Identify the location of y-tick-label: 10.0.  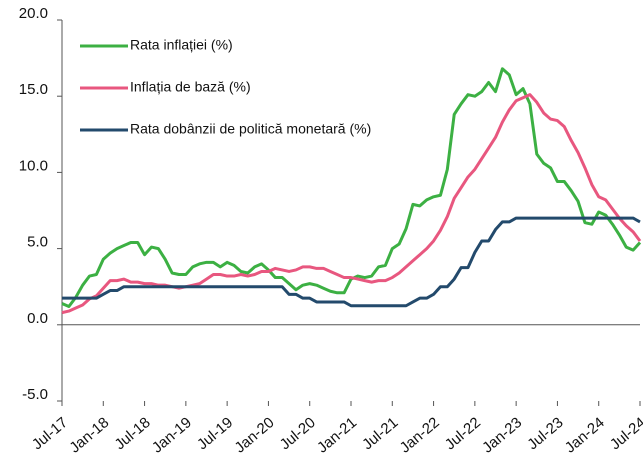
(33, 165).